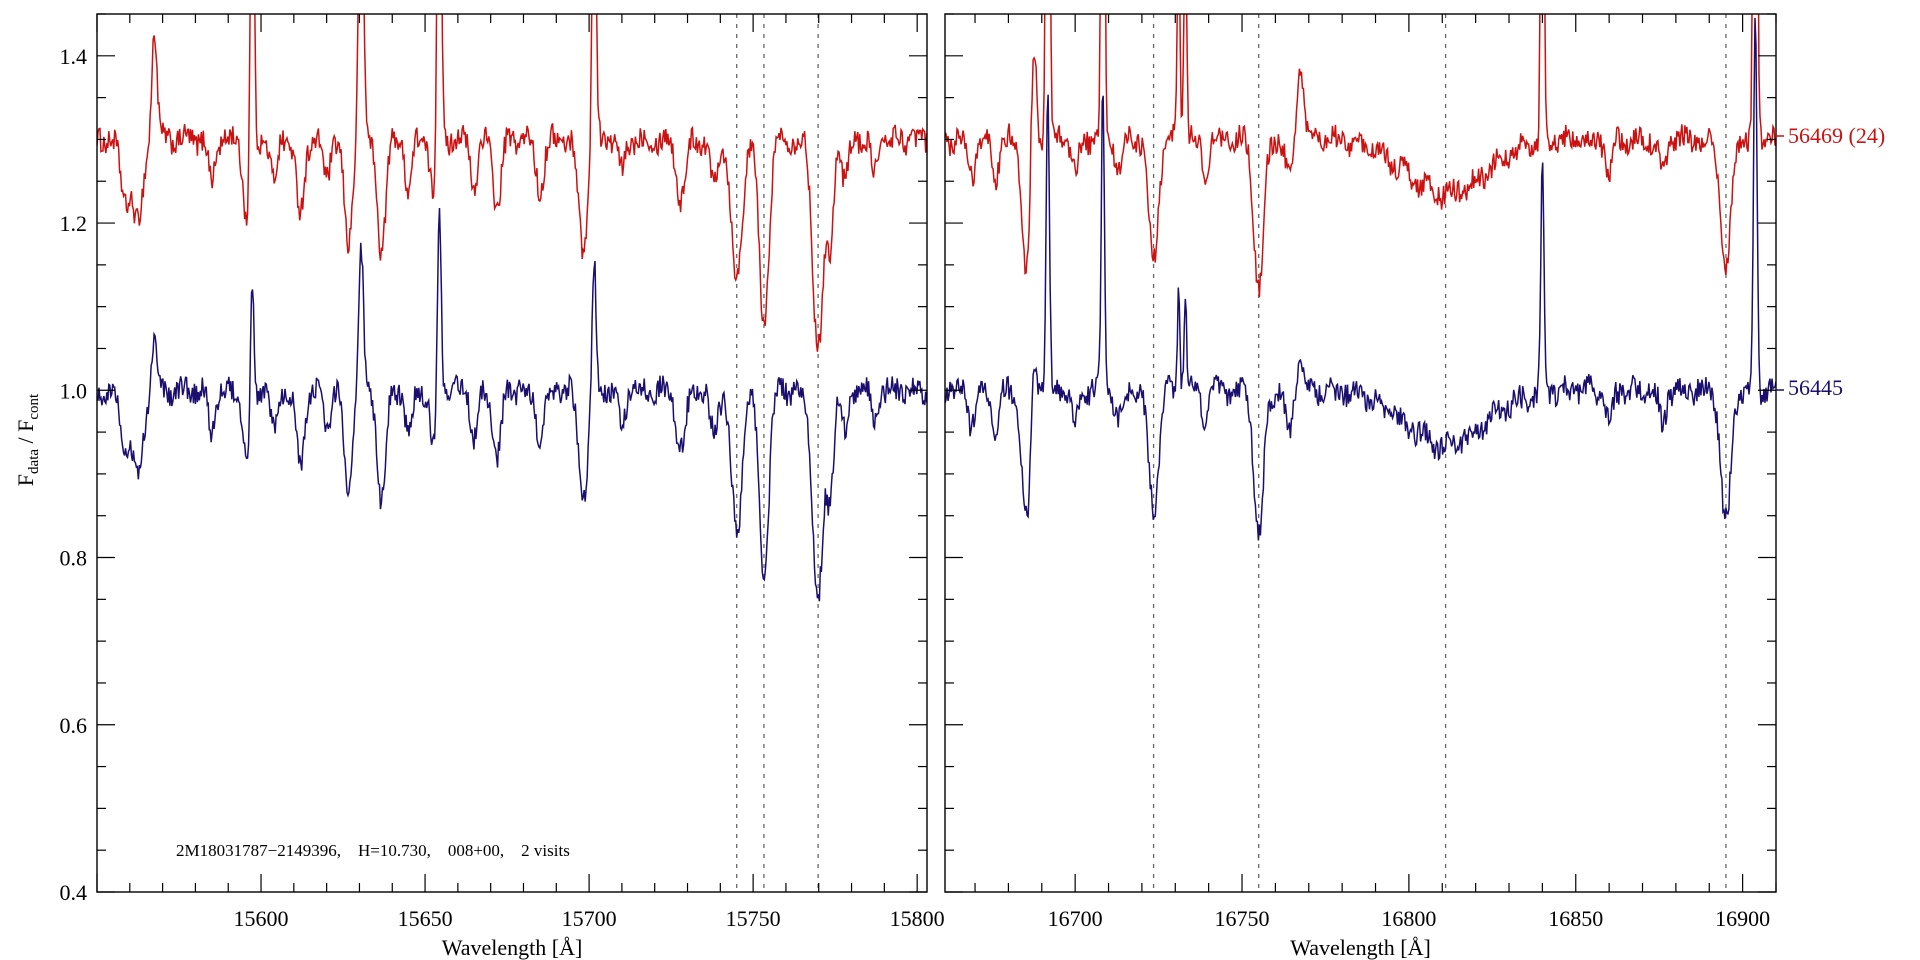 Image resolution: width=1920 pixels, height=960 pixels. Describe the element at coordinates (1836, 135) in the screenshot. I see `legend-label-red: 56469 (24)` at that location.